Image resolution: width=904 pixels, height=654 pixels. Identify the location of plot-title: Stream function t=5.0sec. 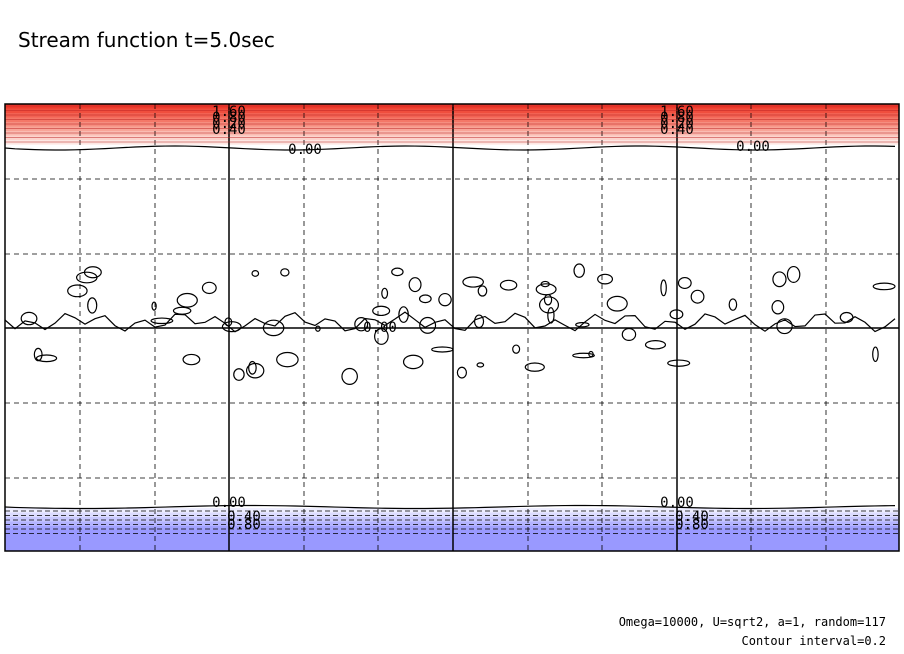
(146, 40).